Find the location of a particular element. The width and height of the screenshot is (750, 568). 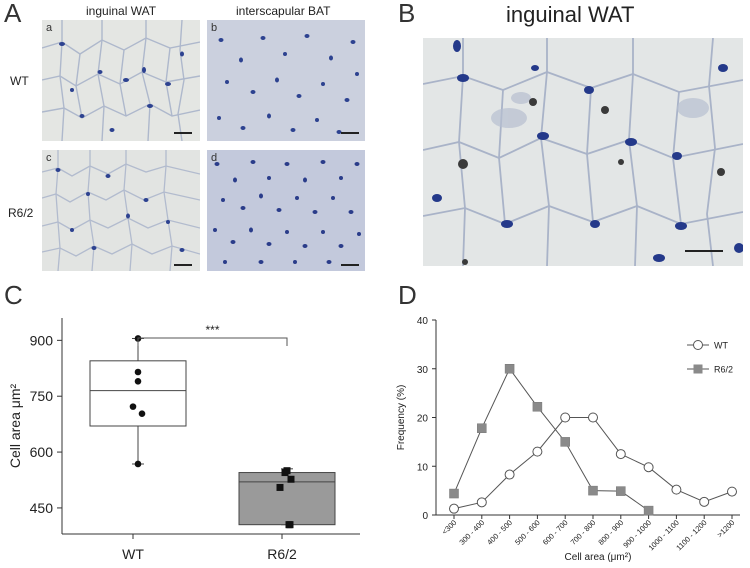

box-r62 is located at coordinates (287, 499).